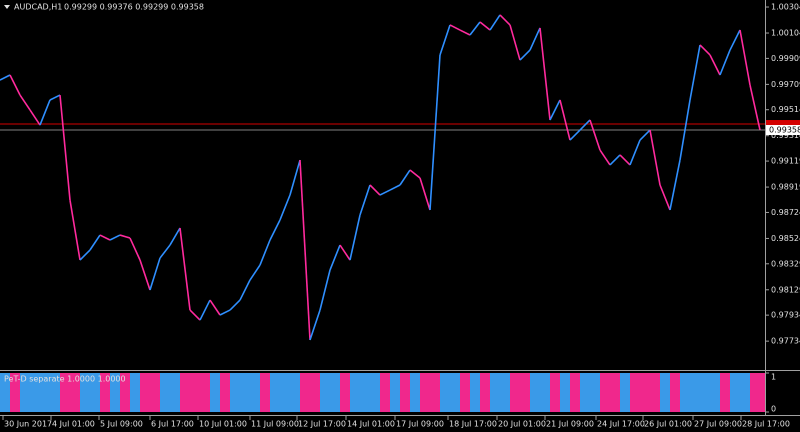  What do you see at coordinates (785, 84) in the screenshot?
I see `y-tick-label: 0.99709` at bounding box center [785, 84].